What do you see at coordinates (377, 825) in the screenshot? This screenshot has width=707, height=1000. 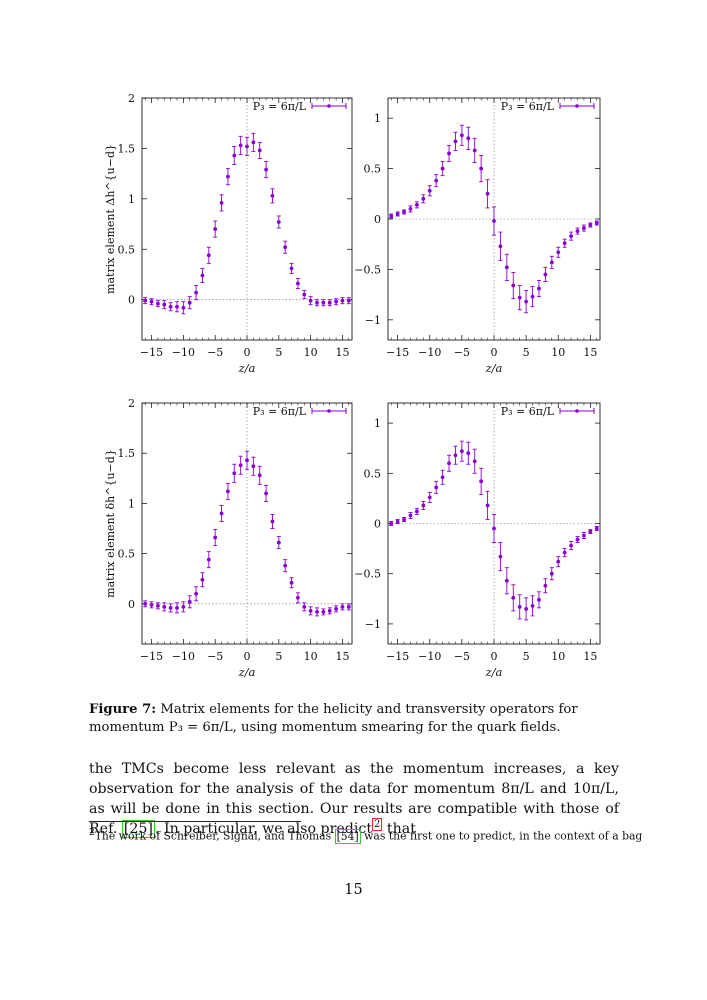 I see `footnote-ref-link: 2` at bounding box center [377, 825].